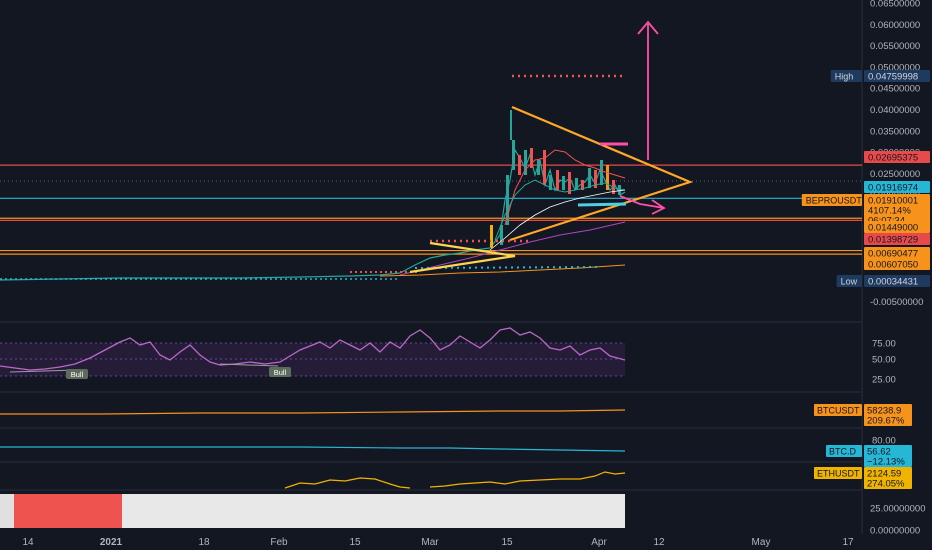 This screenshot has width=932, height=550. I want to click on ma-green-line, so click(560, 210).